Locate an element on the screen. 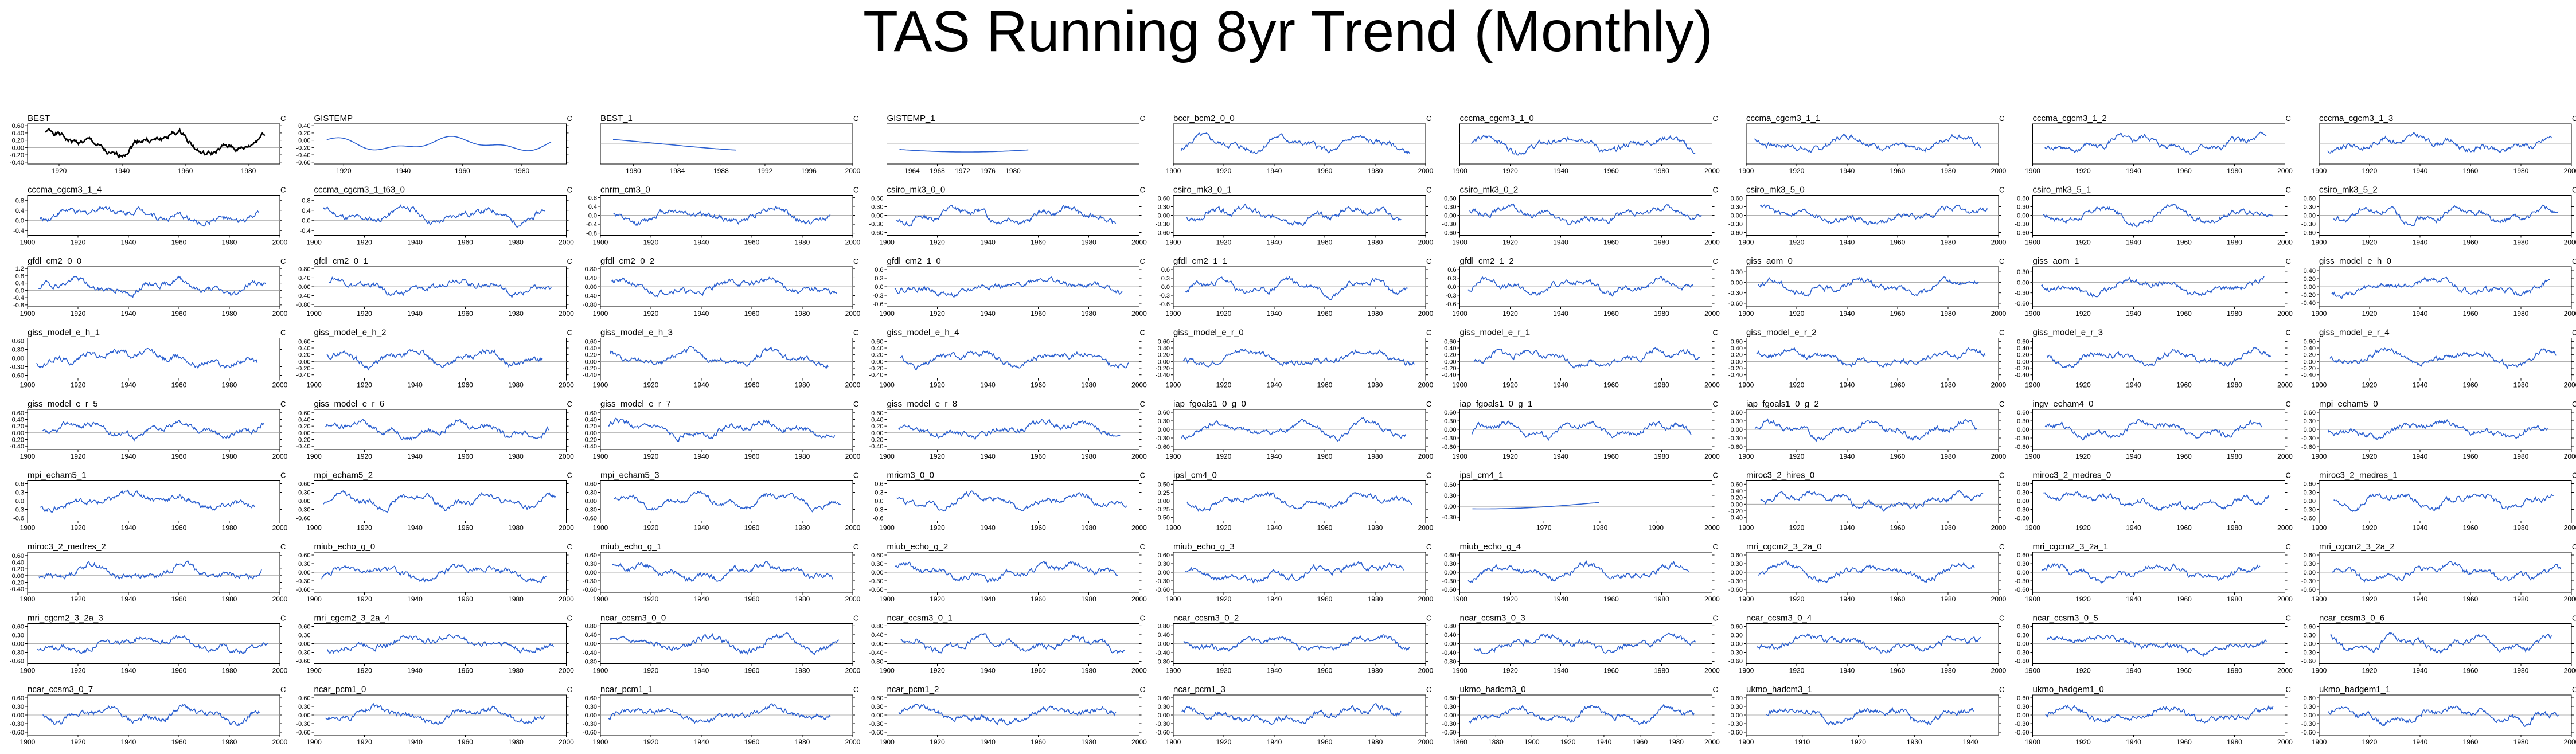 This screenshot has height=754, width=2576. x-tick-label: 1970 is located at coordinates (1544, 528).